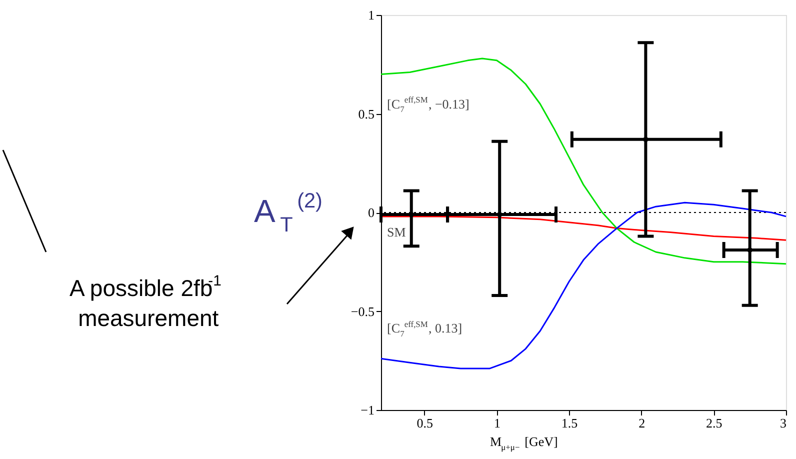 This screenshot has width=796, height=459. What do you see at coordinates (569, 423) in the screenshot?
I see `x-tick-label: 1.5` at bounding box center [569, 423].